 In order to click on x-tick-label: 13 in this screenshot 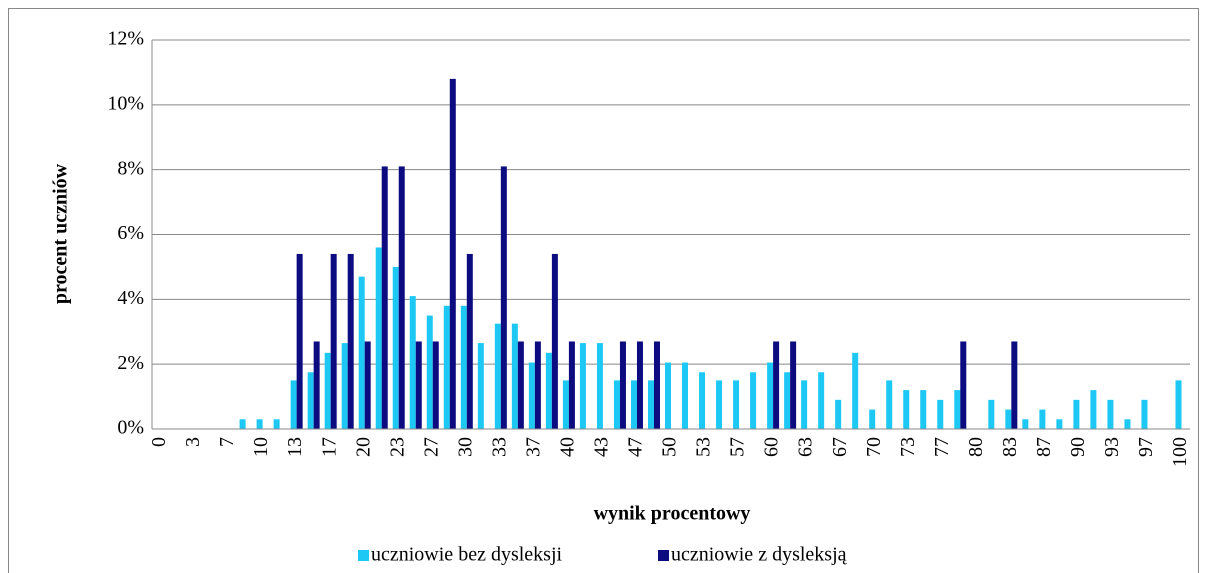, I will do `click(295, 447)`.